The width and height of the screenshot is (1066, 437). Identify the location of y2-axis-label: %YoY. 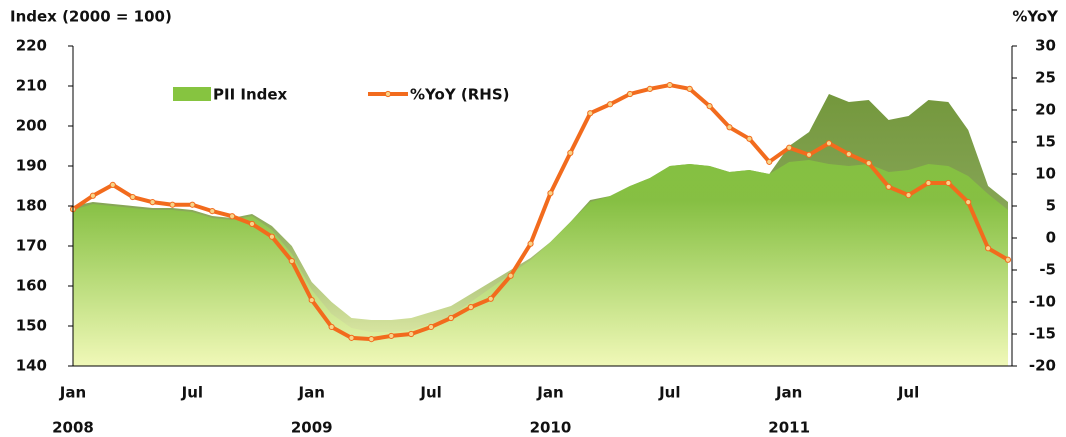
(1035, 17).